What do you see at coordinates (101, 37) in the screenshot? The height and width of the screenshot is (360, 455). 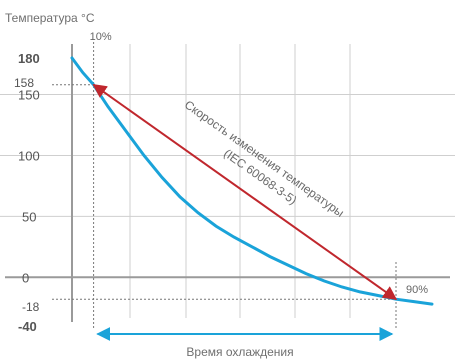 I see `start-percent-label: 10%` at bounding box center [101, 37].